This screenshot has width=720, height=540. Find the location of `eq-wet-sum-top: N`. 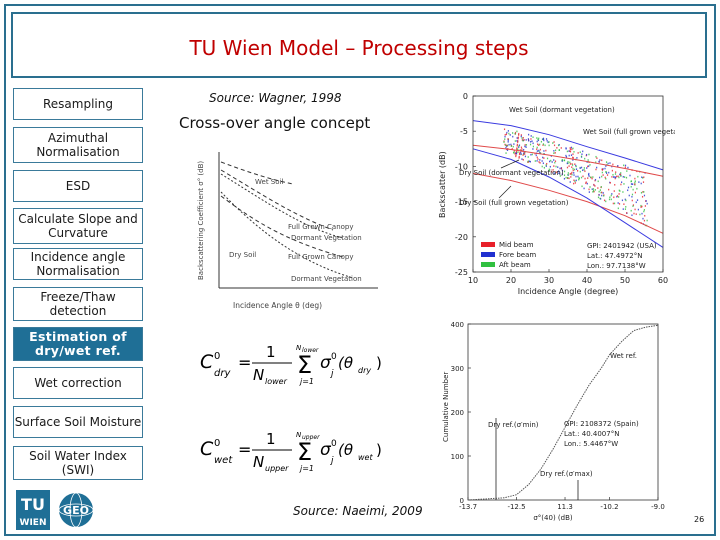

eq-wet-sum-top: N is located at coordinates (299, 435).